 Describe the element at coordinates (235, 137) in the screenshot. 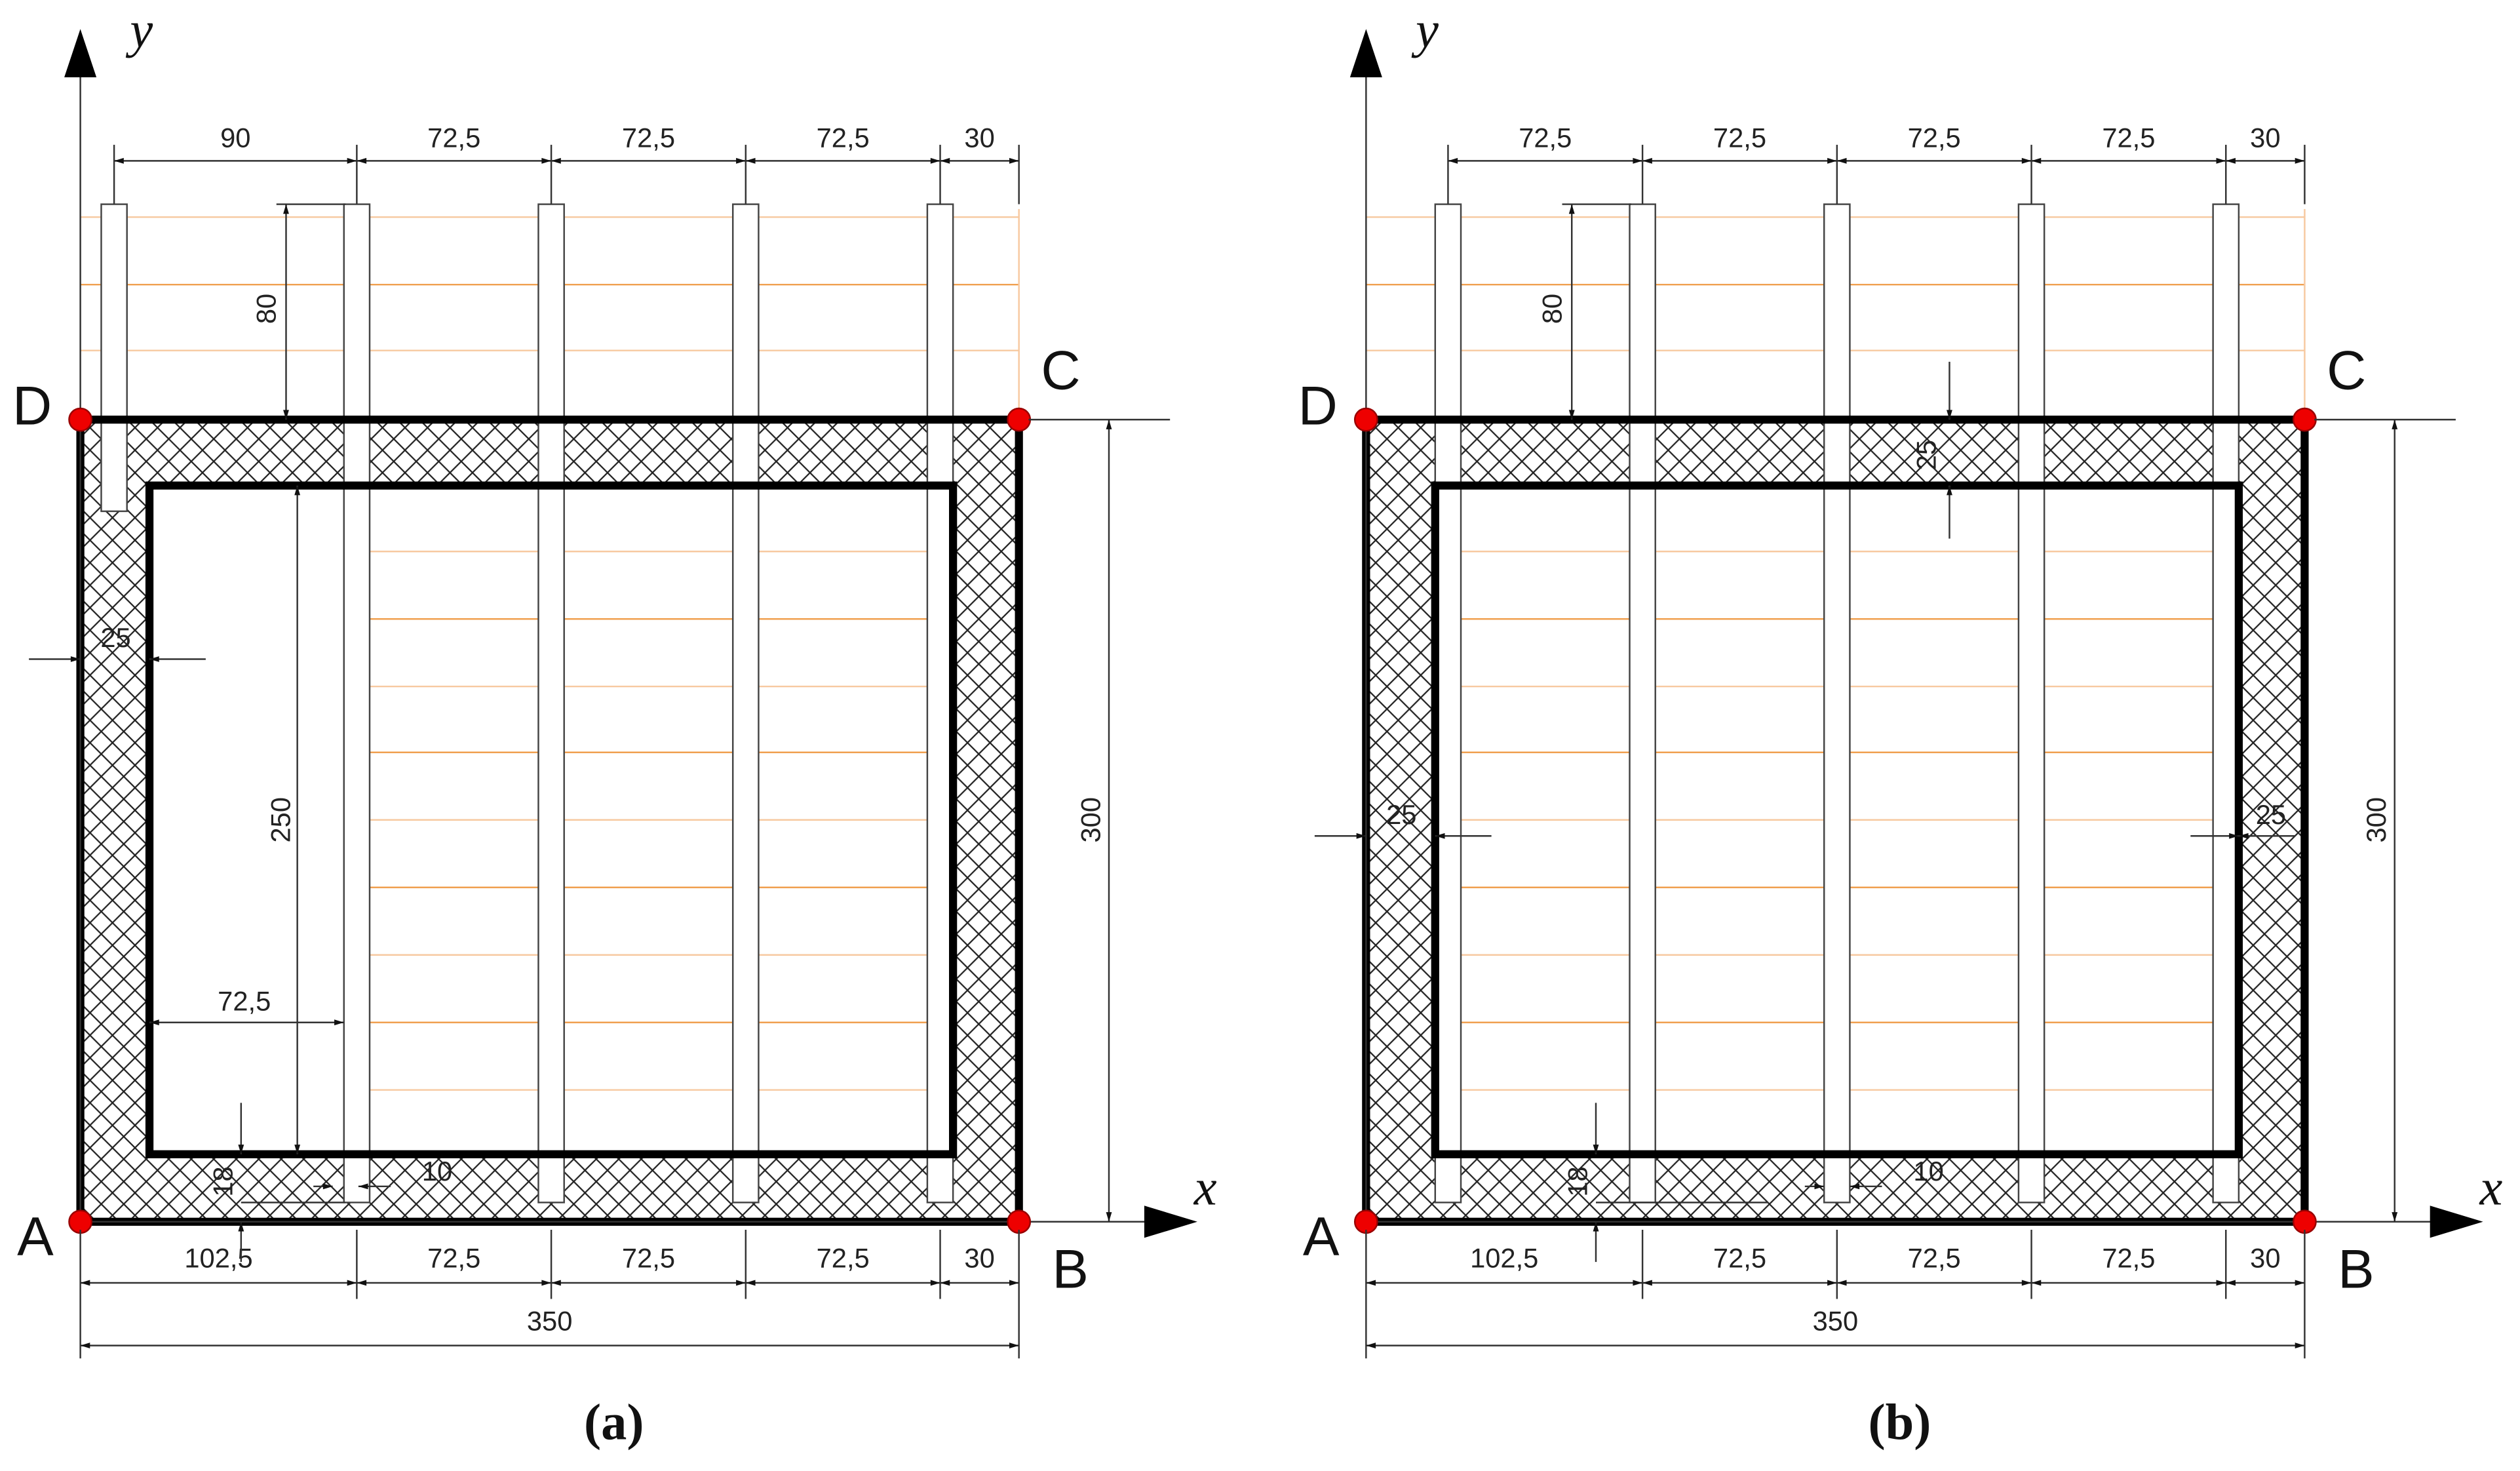

I see `dimension-label: 90` at that location.